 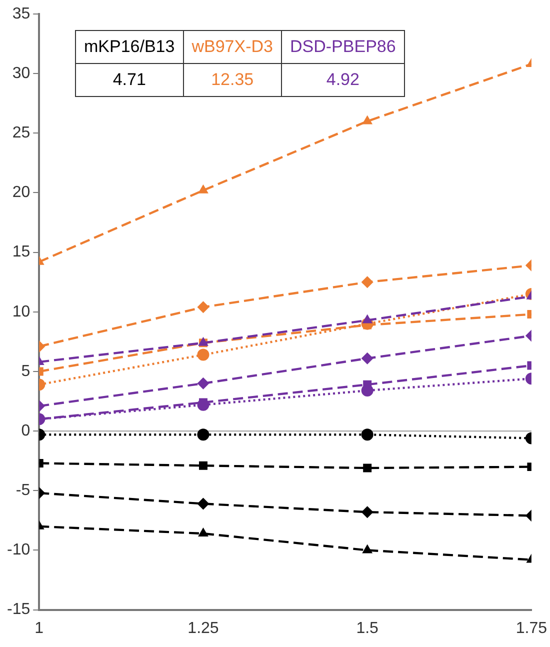 I want to click on y-tick-label: 25, so click(x=21, y=133).